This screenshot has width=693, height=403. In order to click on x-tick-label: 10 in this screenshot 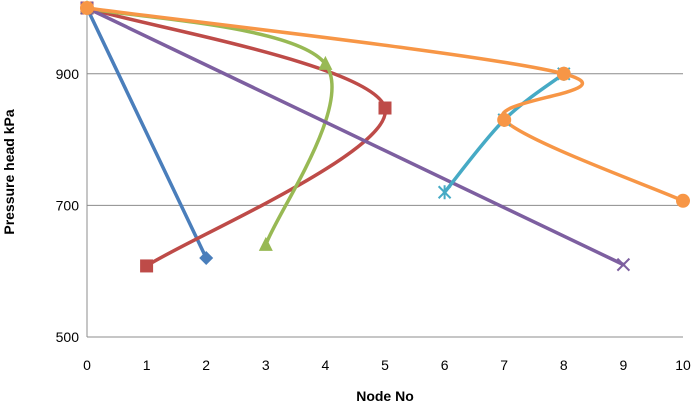, I will do `click(683, 365)`.